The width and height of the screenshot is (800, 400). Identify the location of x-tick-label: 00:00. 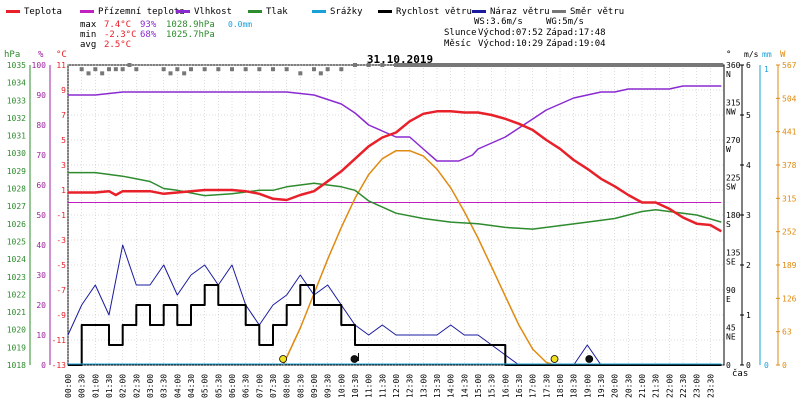
(68, 386).